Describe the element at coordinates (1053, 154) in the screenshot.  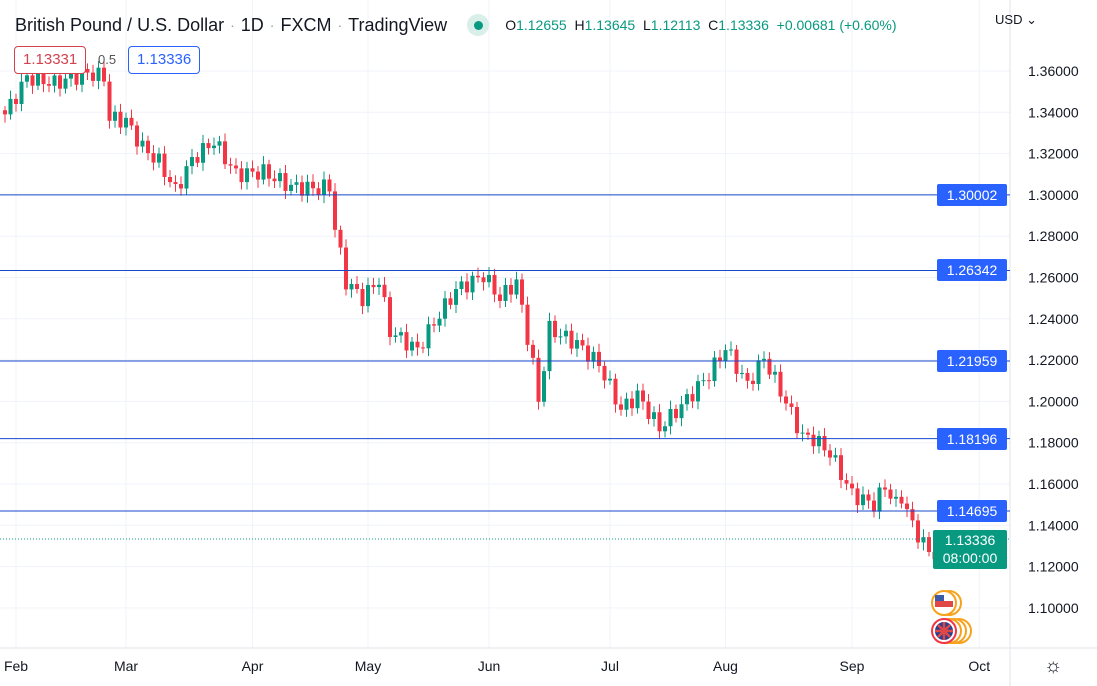
I see `price-tick-label: 1.32000` at that location.